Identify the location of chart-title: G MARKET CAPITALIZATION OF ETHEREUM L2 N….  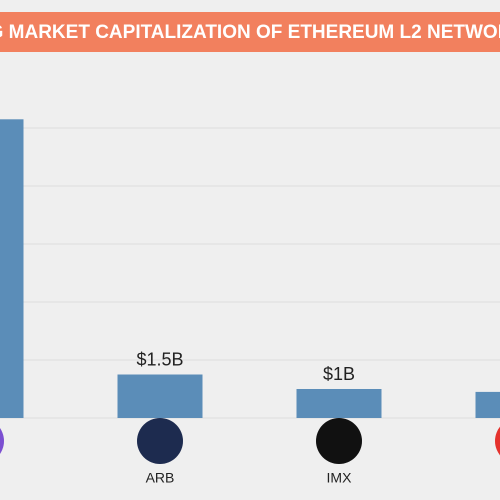
(250, 32).